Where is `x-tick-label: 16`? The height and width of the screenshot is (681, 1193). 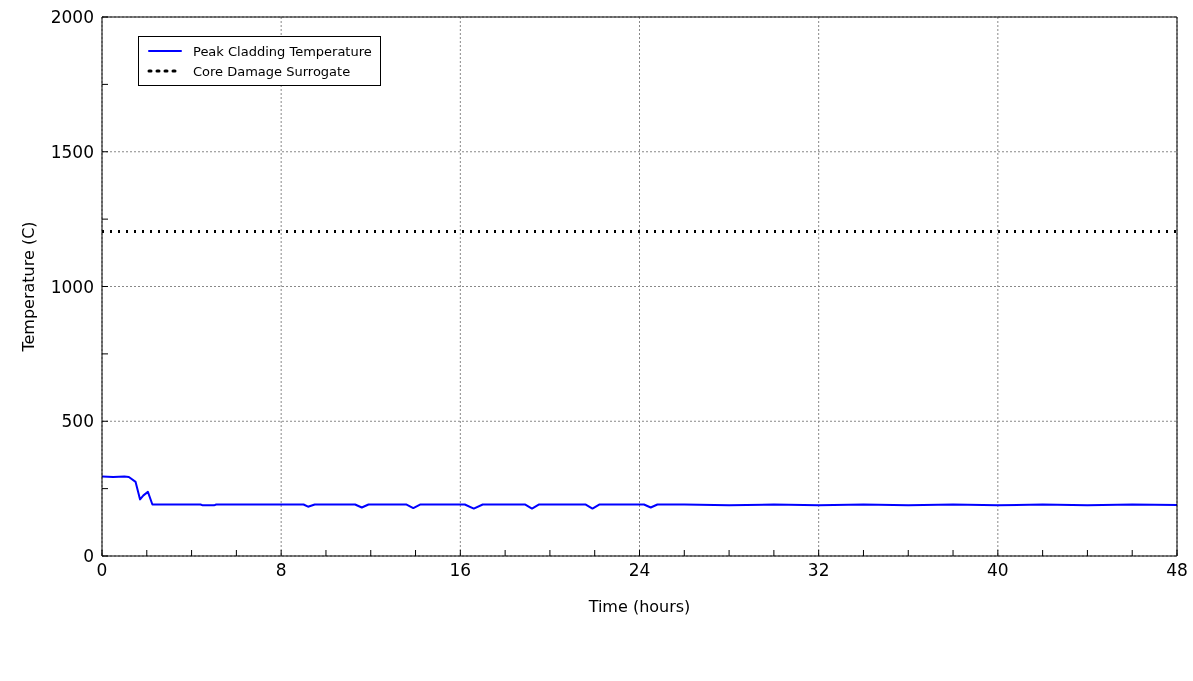
x-tick-label: 16 is located at coordinates (460, 570).